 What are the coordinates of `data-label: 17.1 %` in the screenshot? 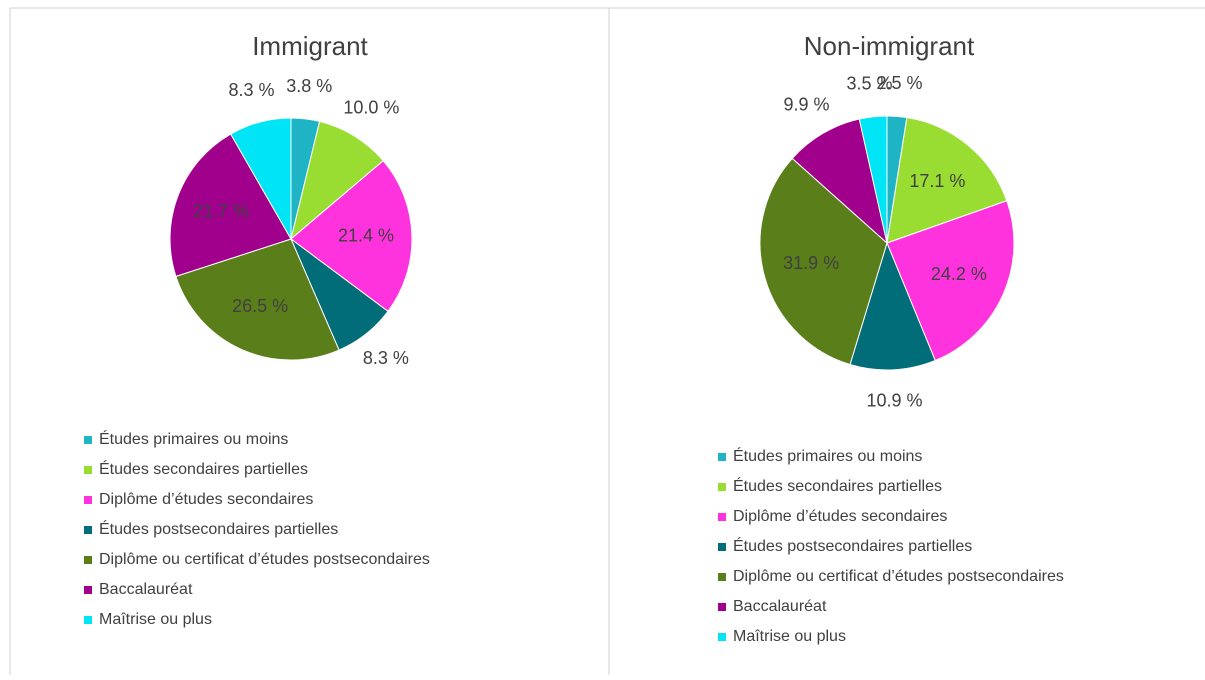 It's located at (937, 181).